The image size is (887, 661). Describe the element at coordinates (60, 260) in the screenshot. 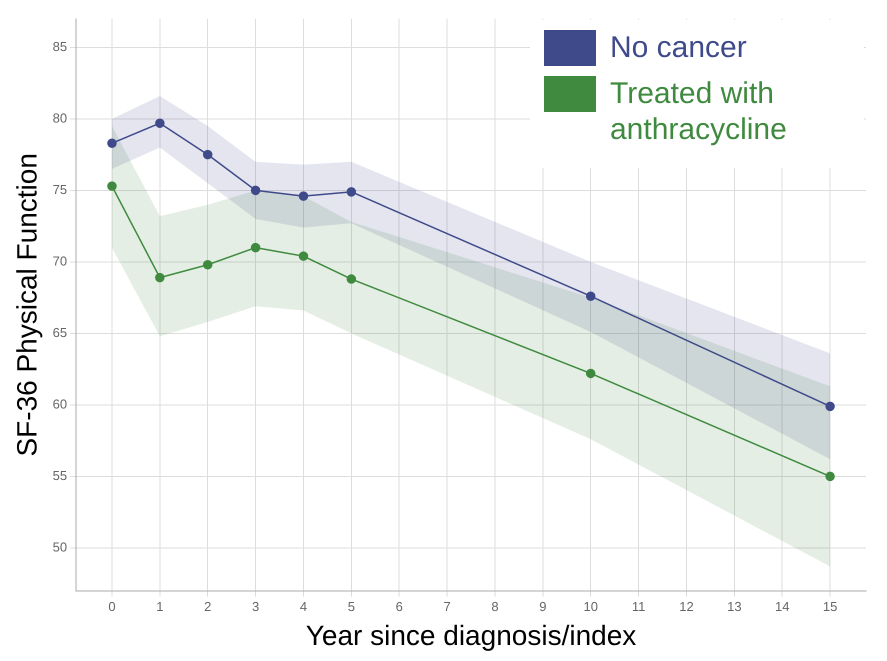

I see `y-tick-label: 70` at that location.